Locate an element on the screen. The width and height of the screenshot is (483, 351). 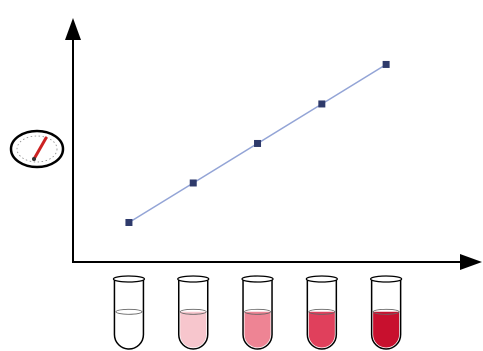
tube-1-liquid is located at coordinates (128, 329).